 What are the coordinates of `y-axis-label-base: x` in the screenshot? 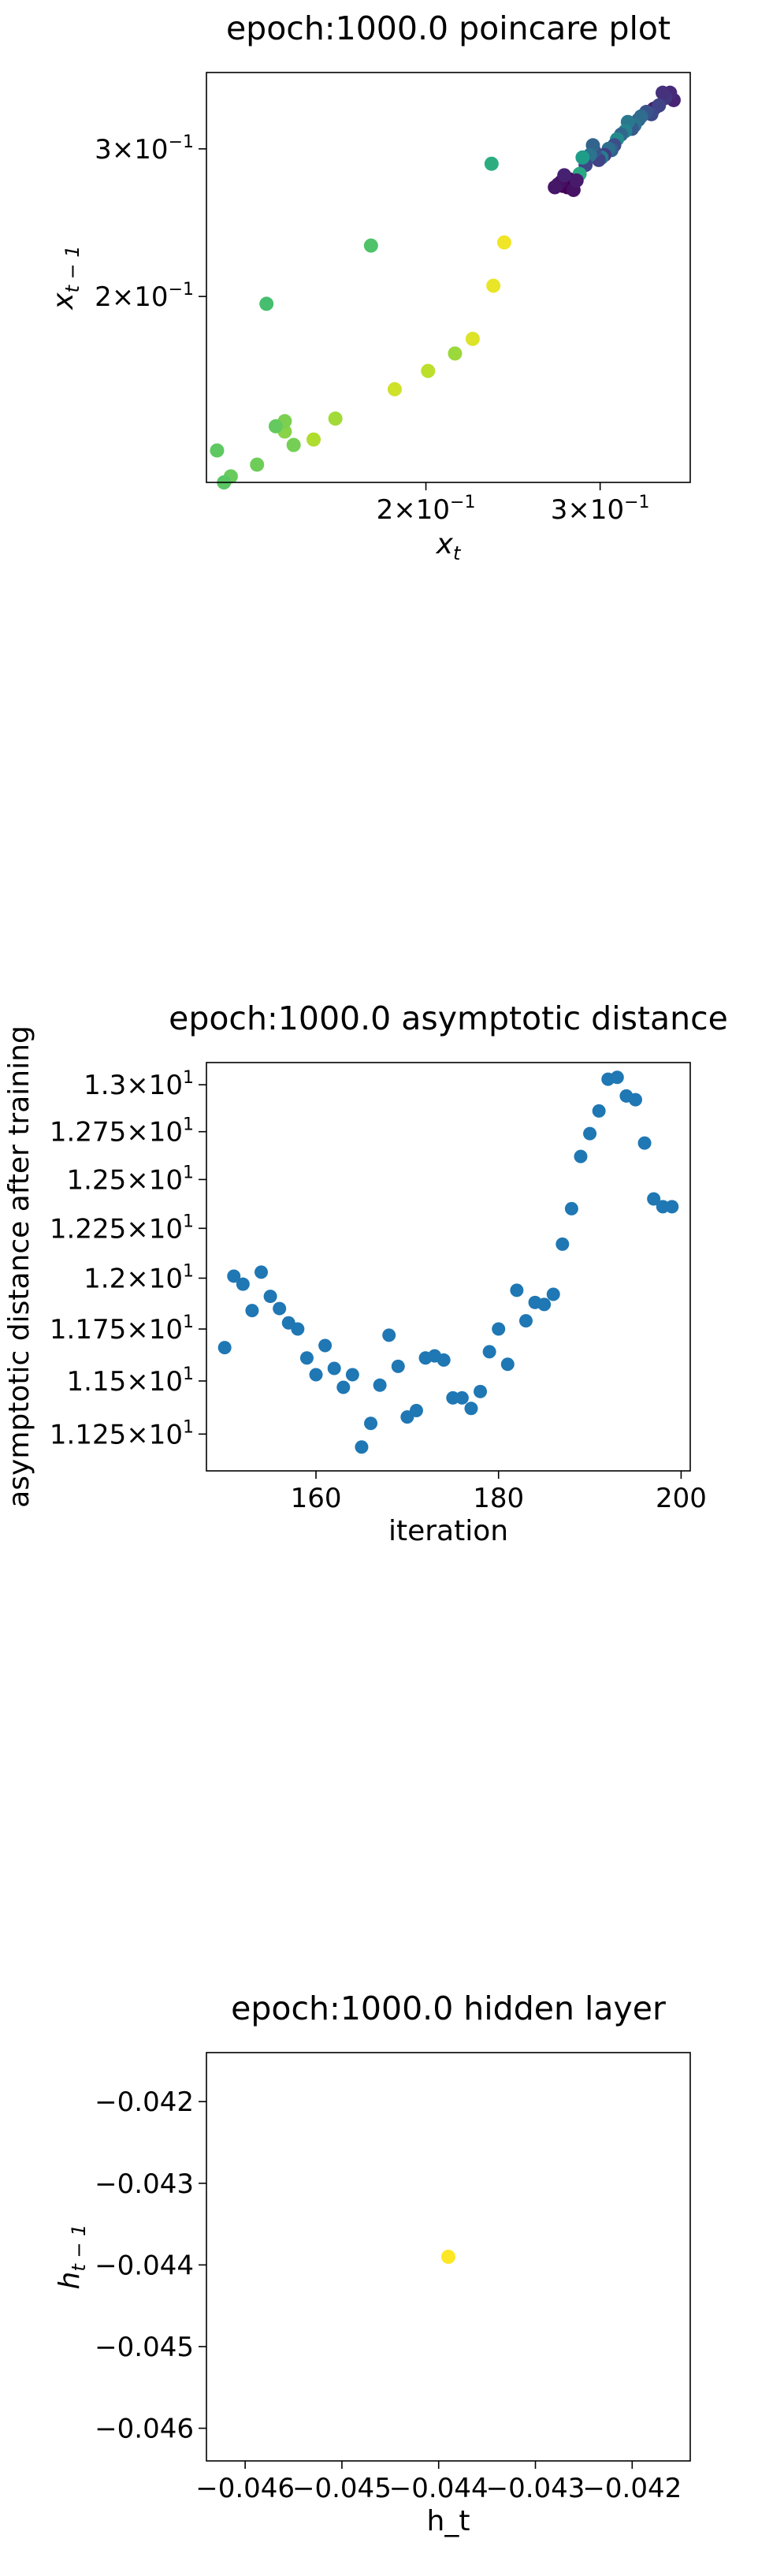 It's located at (63, 301).